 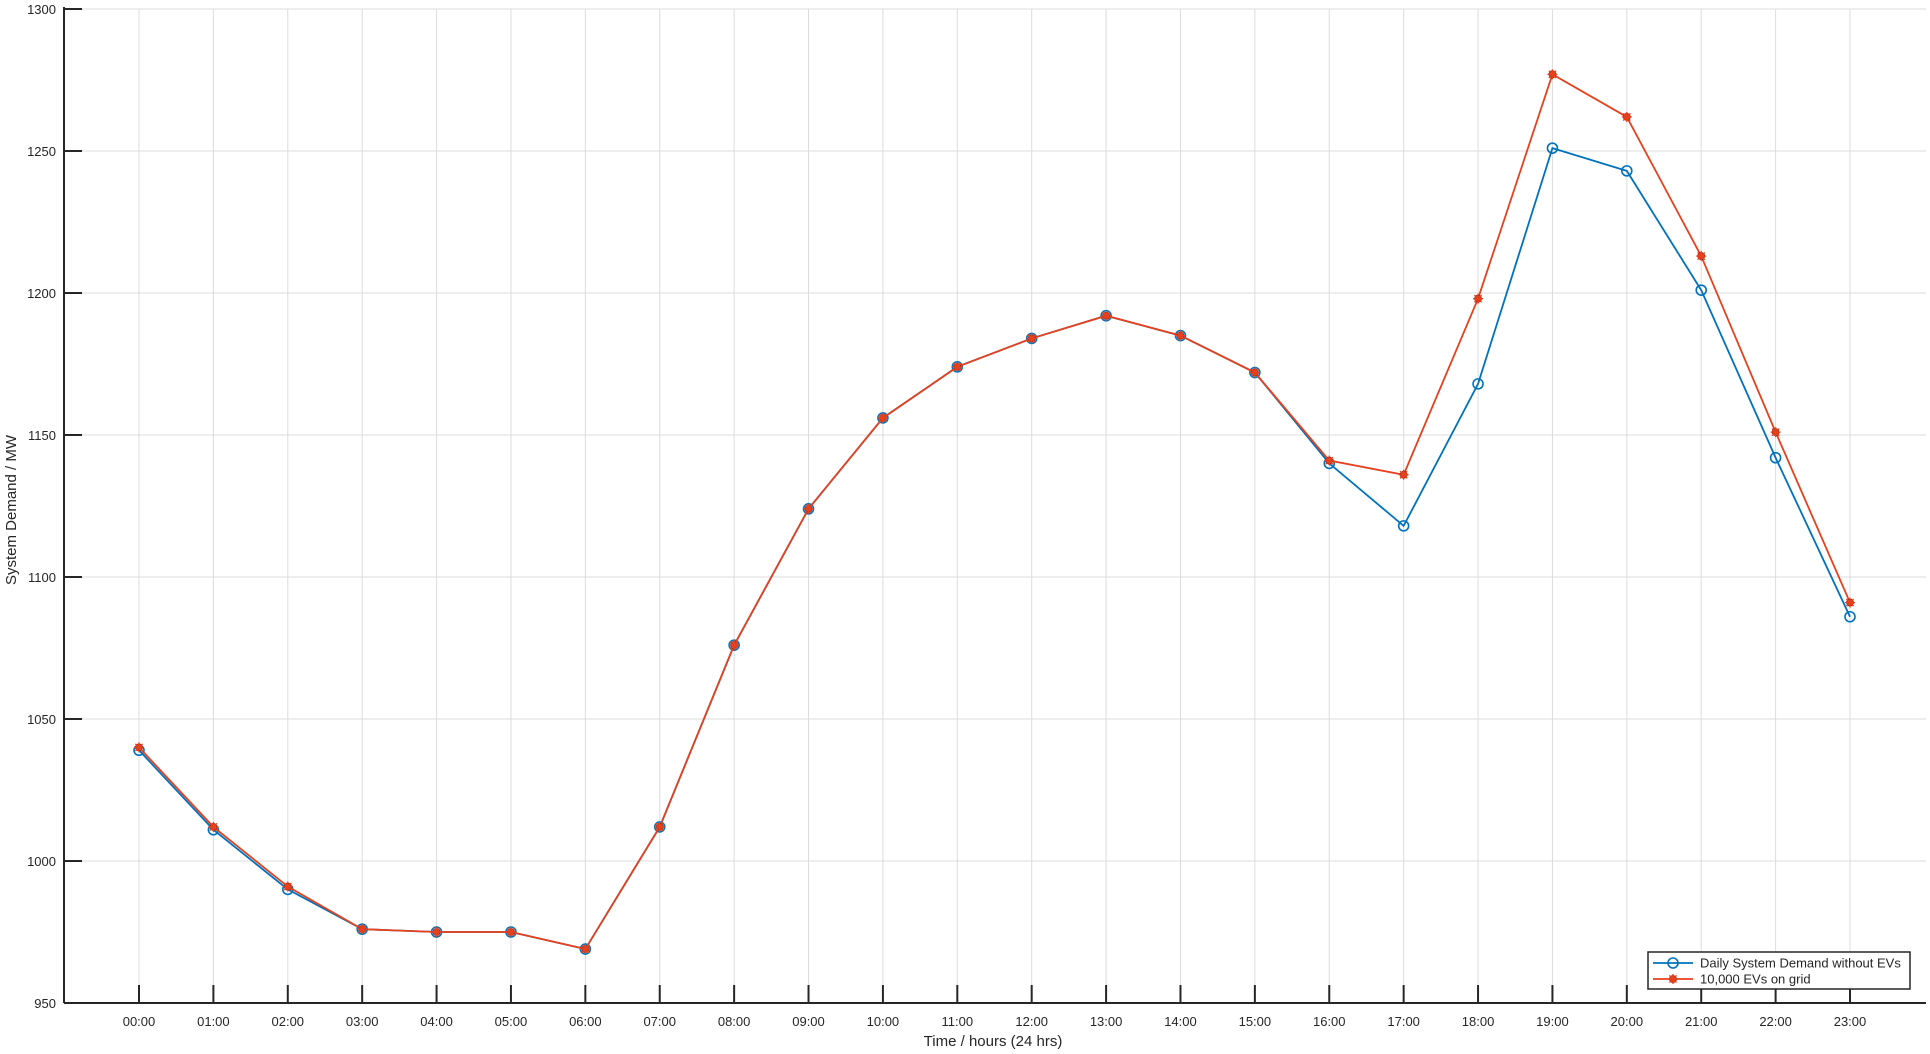 What do you see at coordinates (139, 1021) in the screenshot?
I see `x-tick-label: 00:00` at bounding box center [139, 1021].